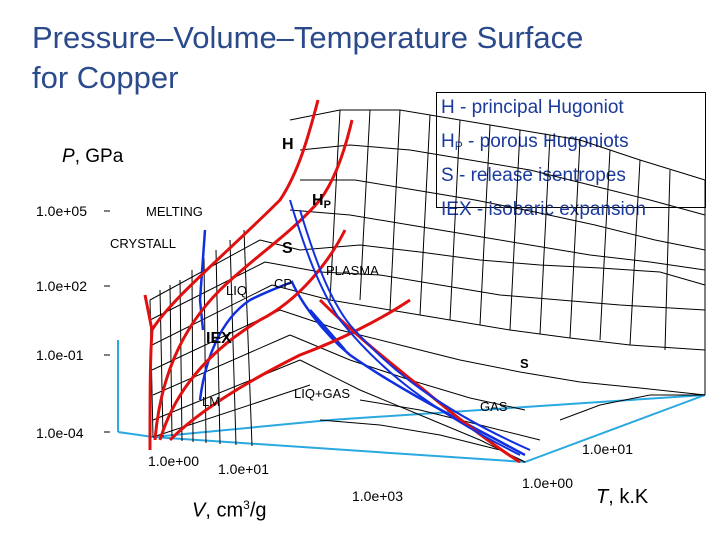 The image size is (720, 540). Describe the element at coordinates (243, 469) in the screenshot. I see `v-tick-2: 1.0e+01` at that location.